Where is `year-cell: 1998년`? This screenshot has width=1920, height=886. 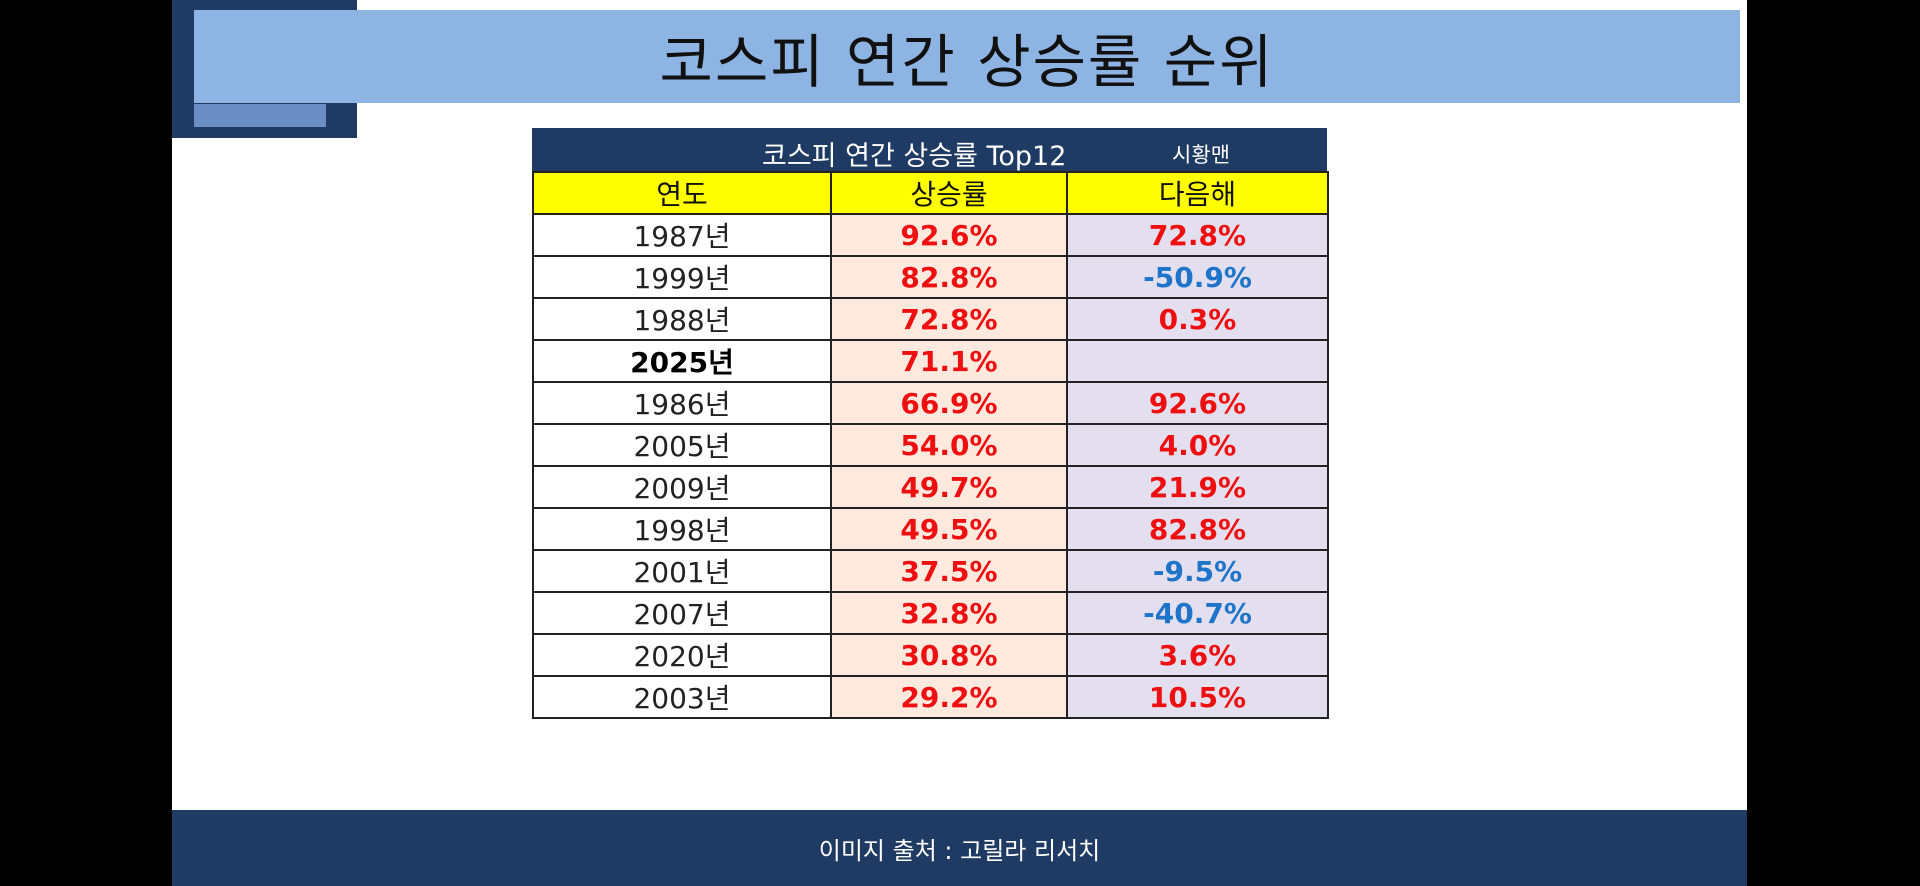 year-cell: 1998년 is located at coordinates (682, 529).